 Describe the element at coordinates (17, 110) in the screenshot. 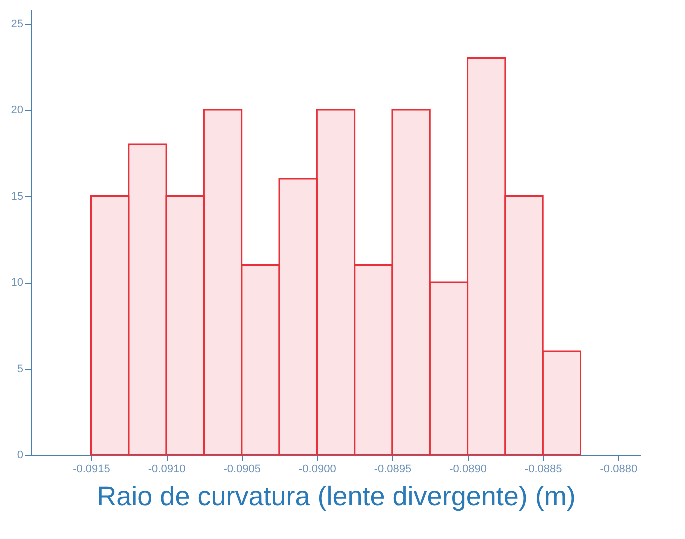

I see `y-tick-label: 20` at that location.